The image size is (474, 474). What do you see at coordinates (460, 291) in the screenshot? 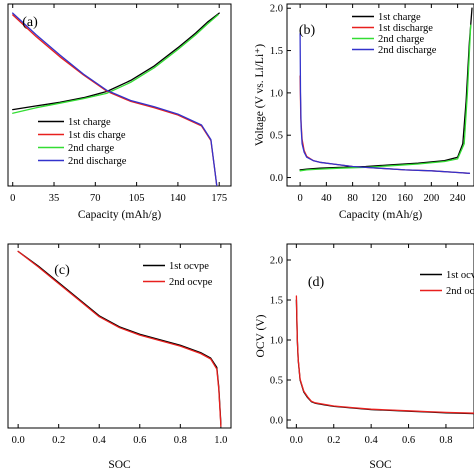
I see `legend-label: 2nd ocv` at bounding box center [460, 291].